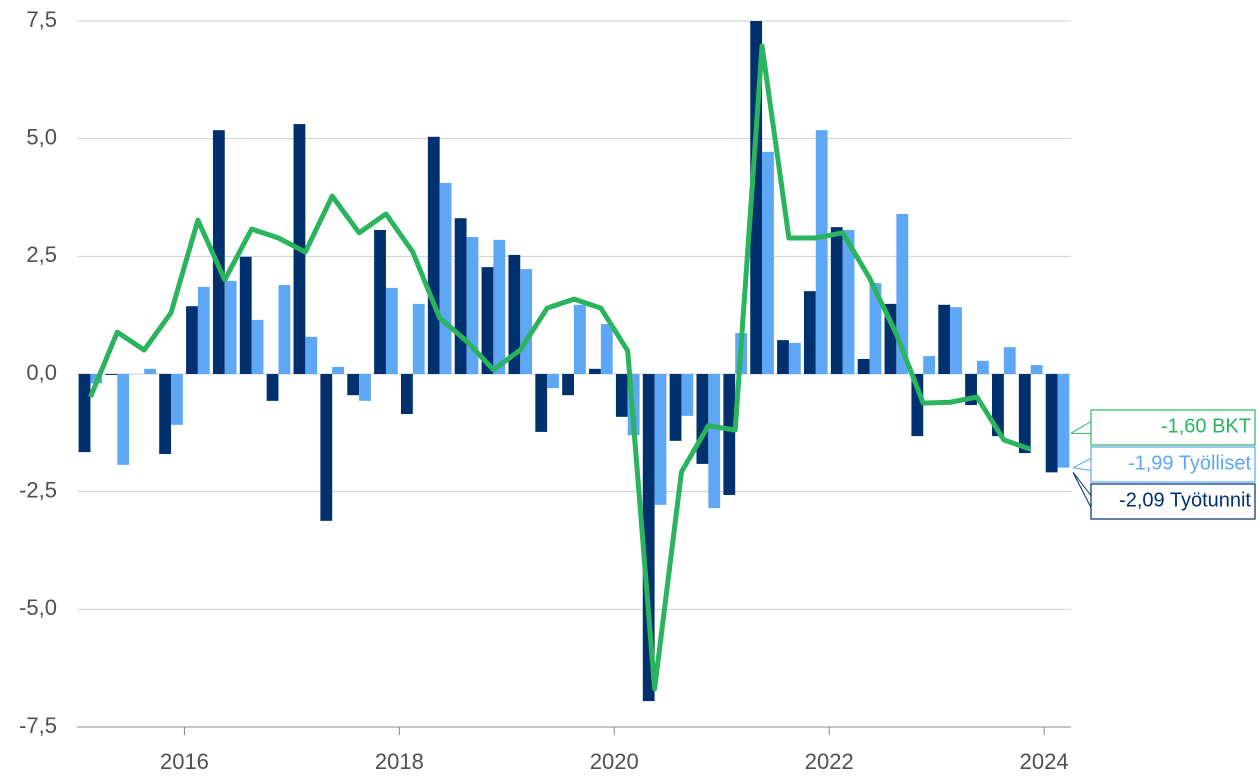 This screenshot has height=776, width=1259. Describe the element at coordinates (1142, 501) in the screenshot. I see `value-label-number: -2,09` at that location.